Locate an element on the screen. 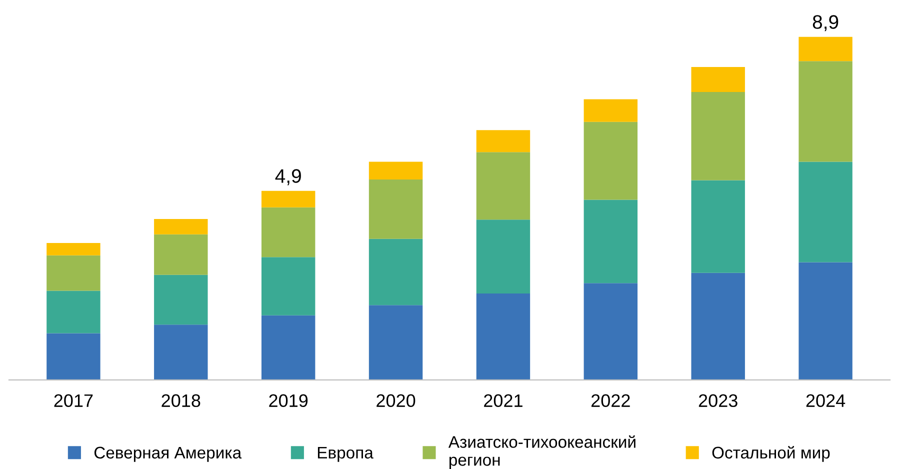 This screenshot has width=899, height=469. x-tick-label: 2022 is located at coordinates (610, 401).